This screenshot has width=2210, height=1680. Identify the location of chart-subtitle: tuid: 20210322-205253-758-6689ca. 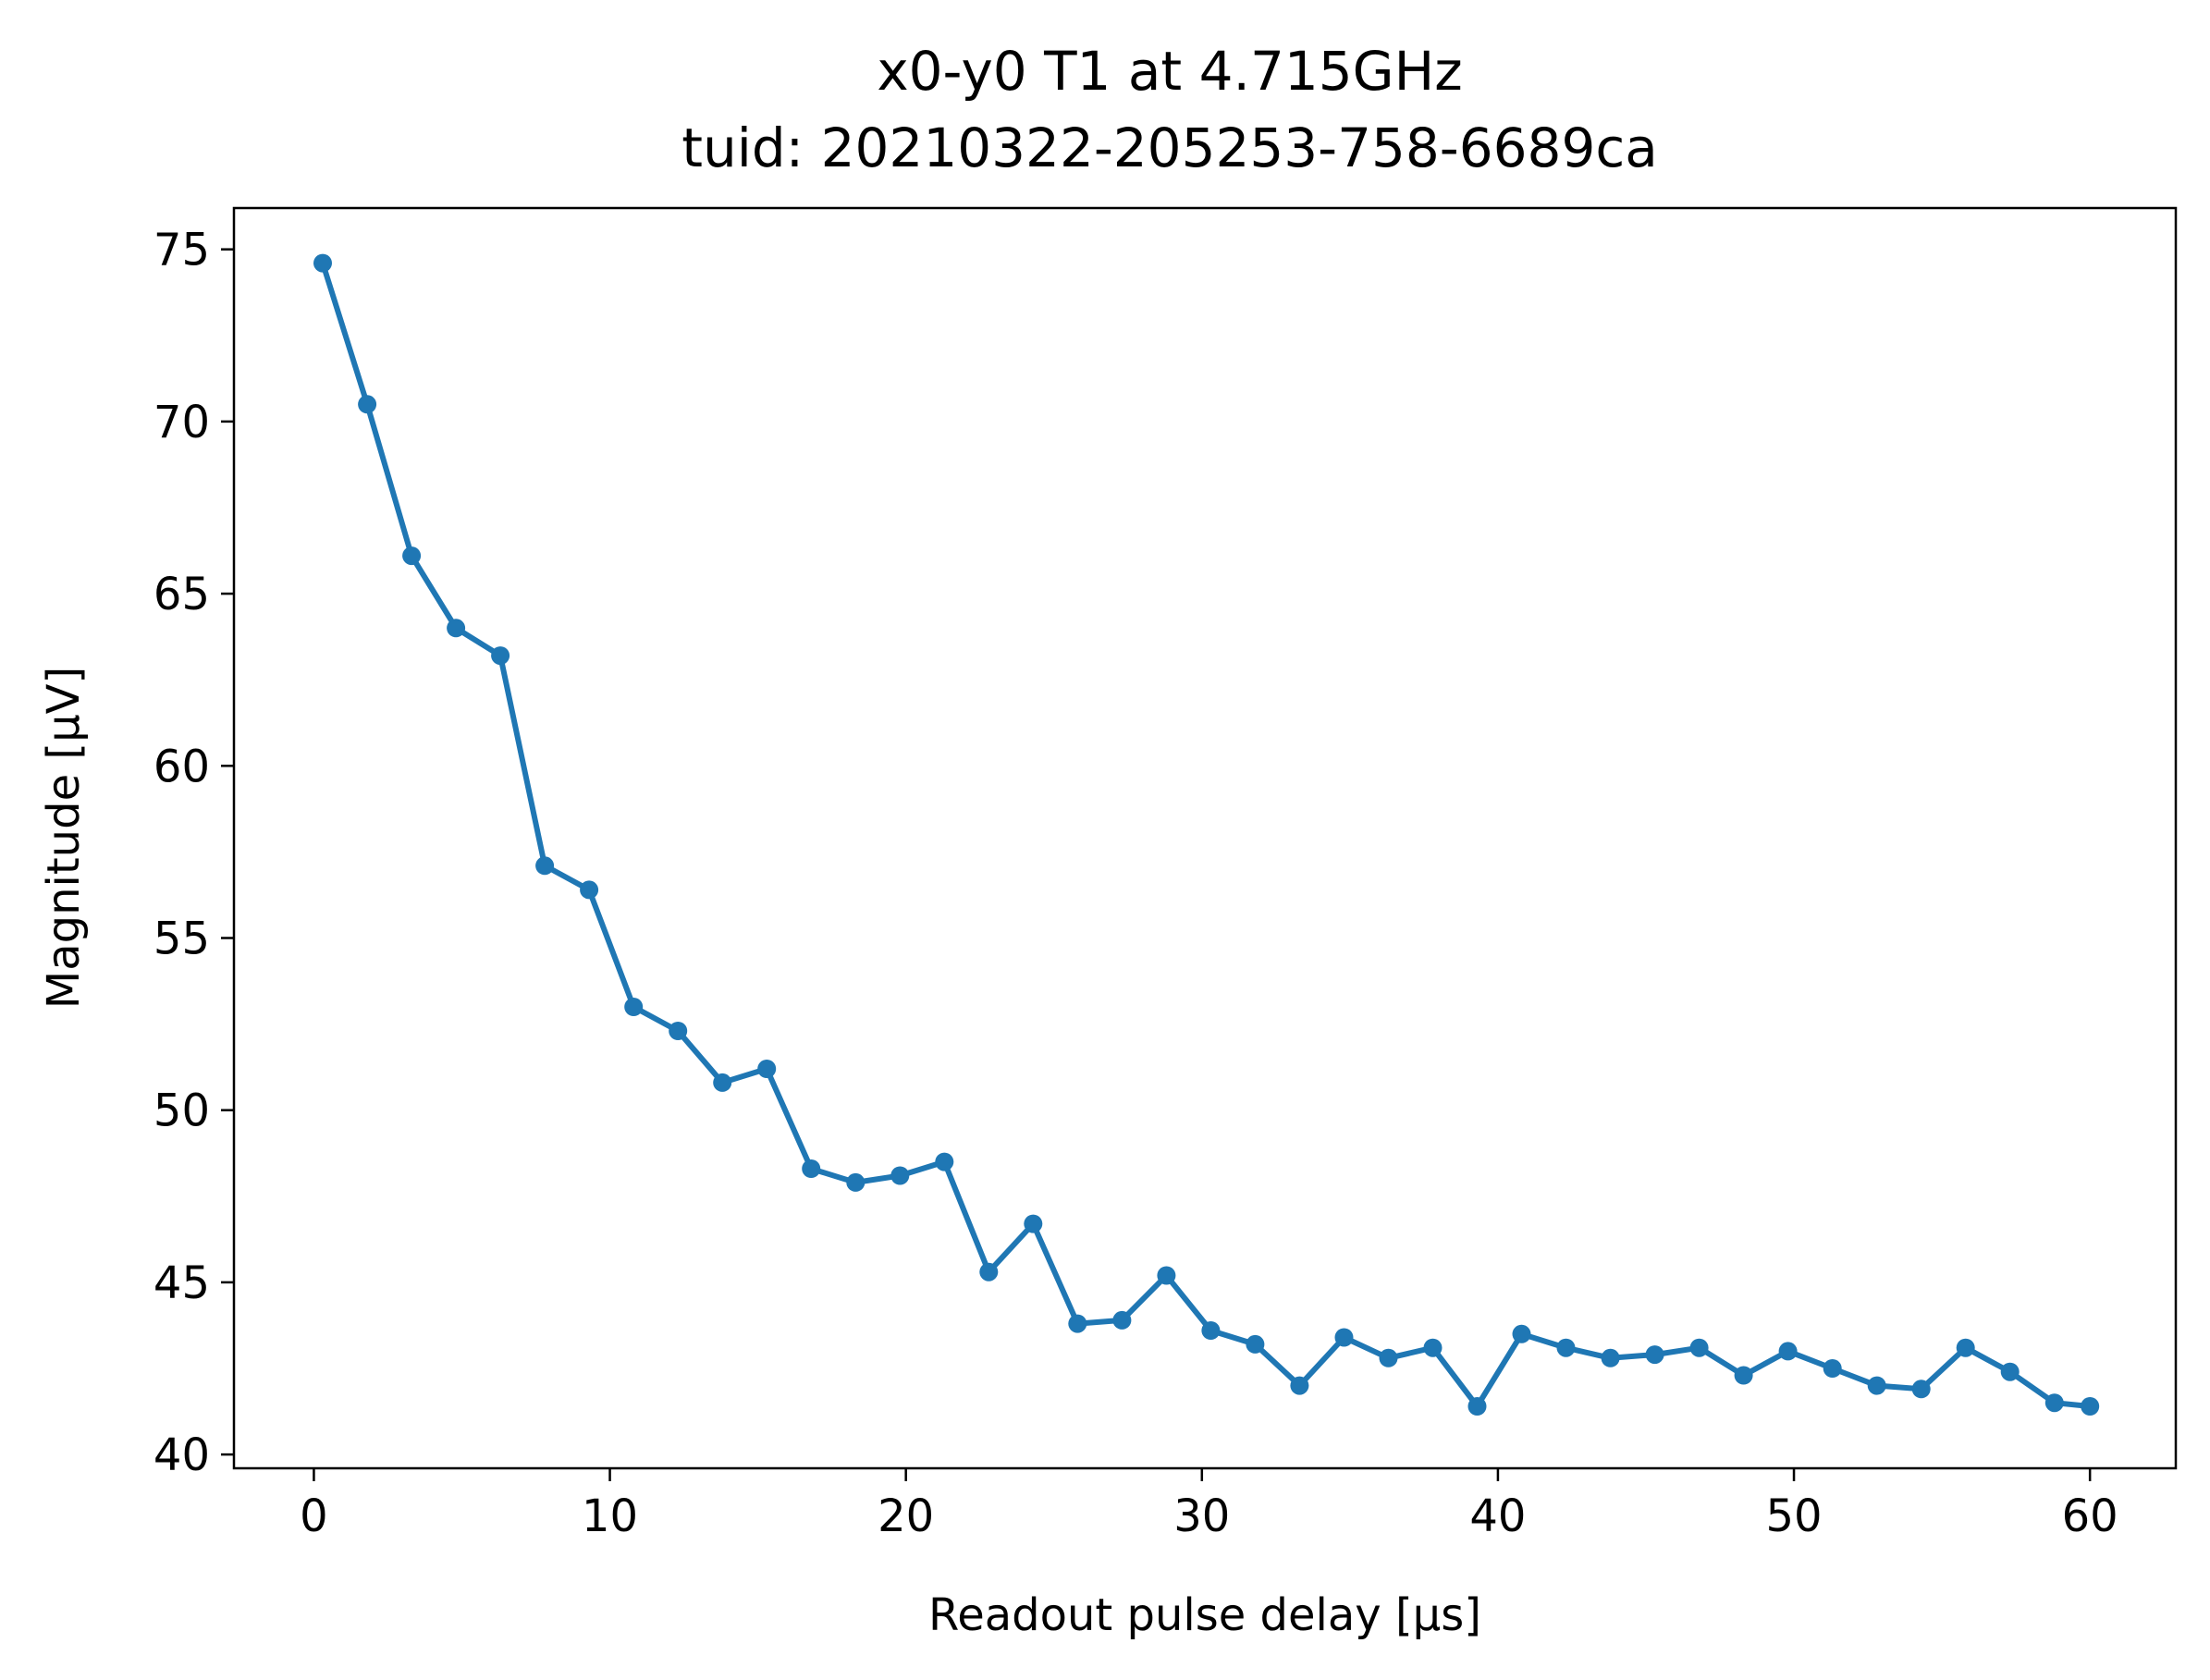
(1169, 147).